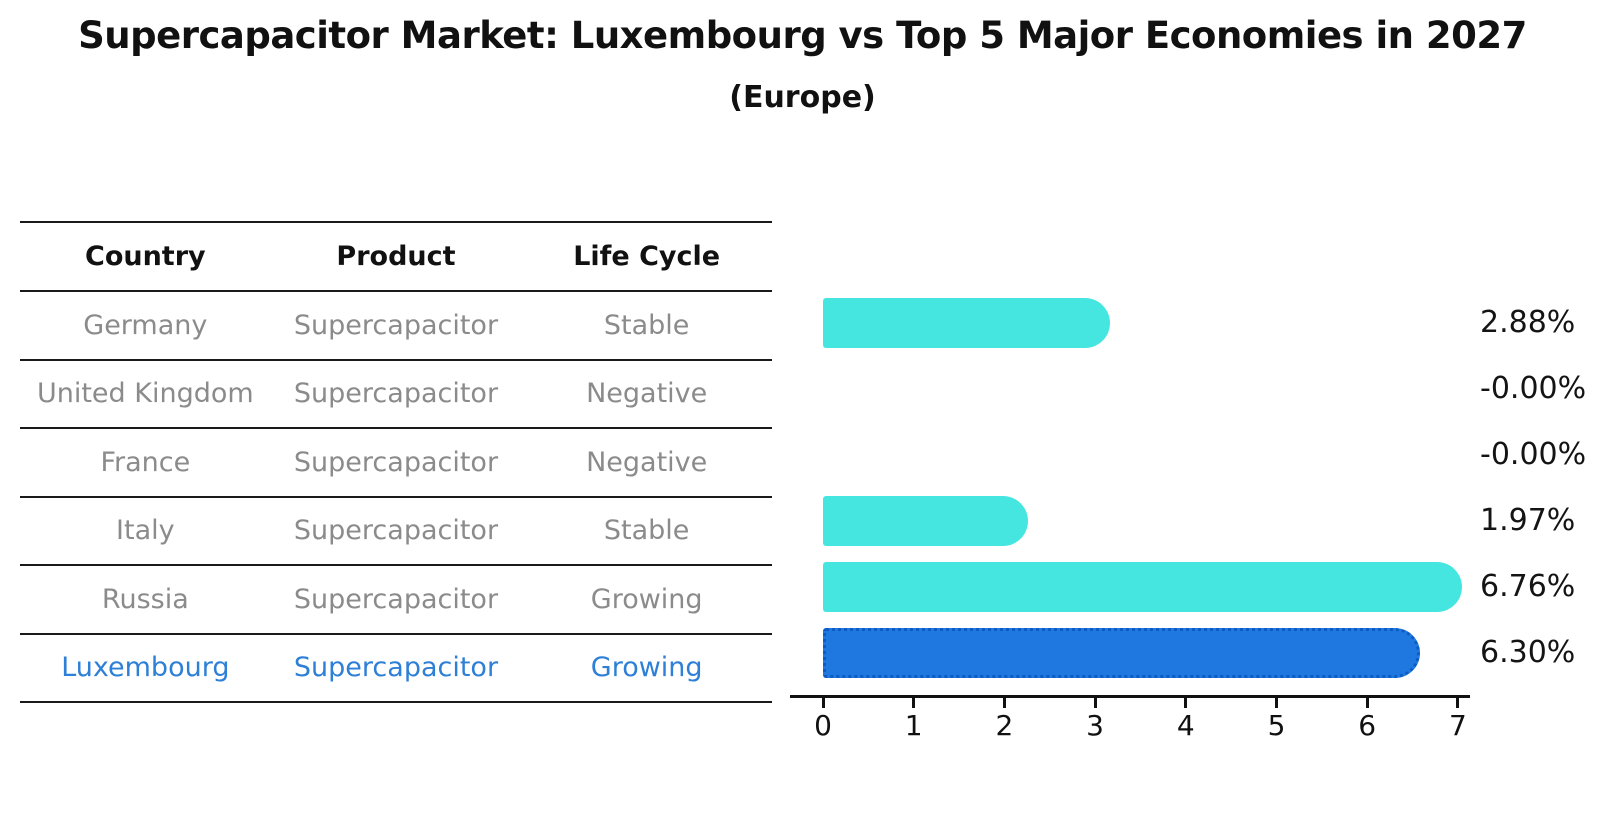 The width and height of the screenshot is (1605, 823). Describe the element at coordinates (145, 325) in the screenshot. I see `cell-country: Germany` at that location.